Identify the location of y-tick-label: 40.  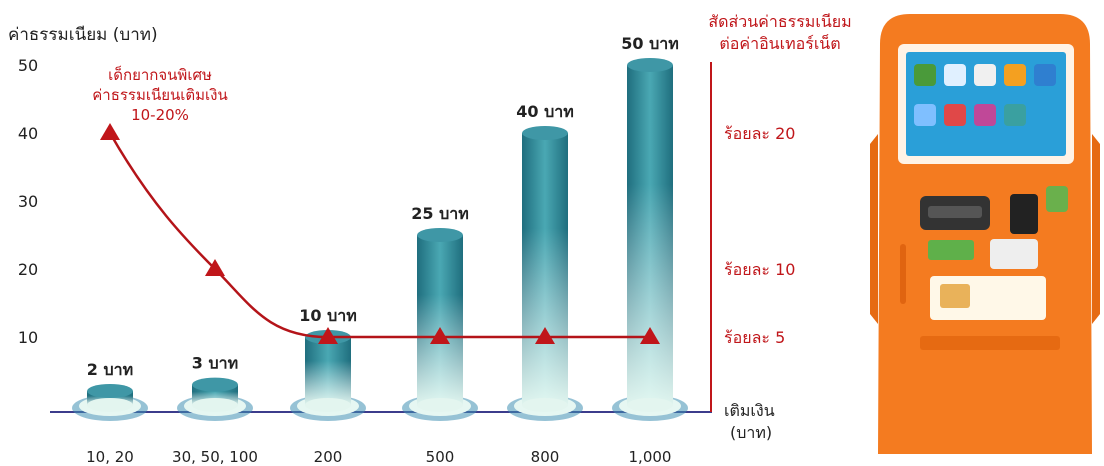
(28, 133).